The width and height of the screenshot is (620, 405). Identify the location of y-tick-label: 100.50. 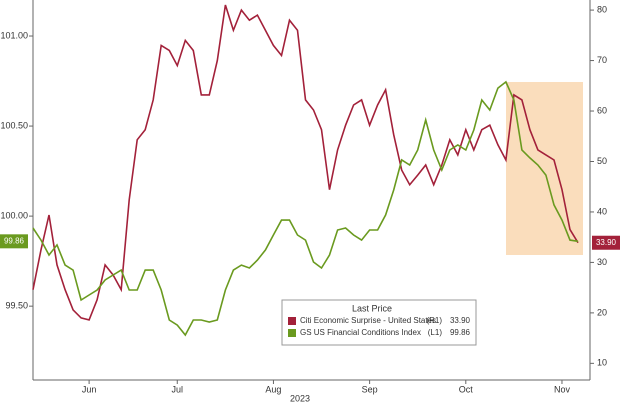
(14, 125).